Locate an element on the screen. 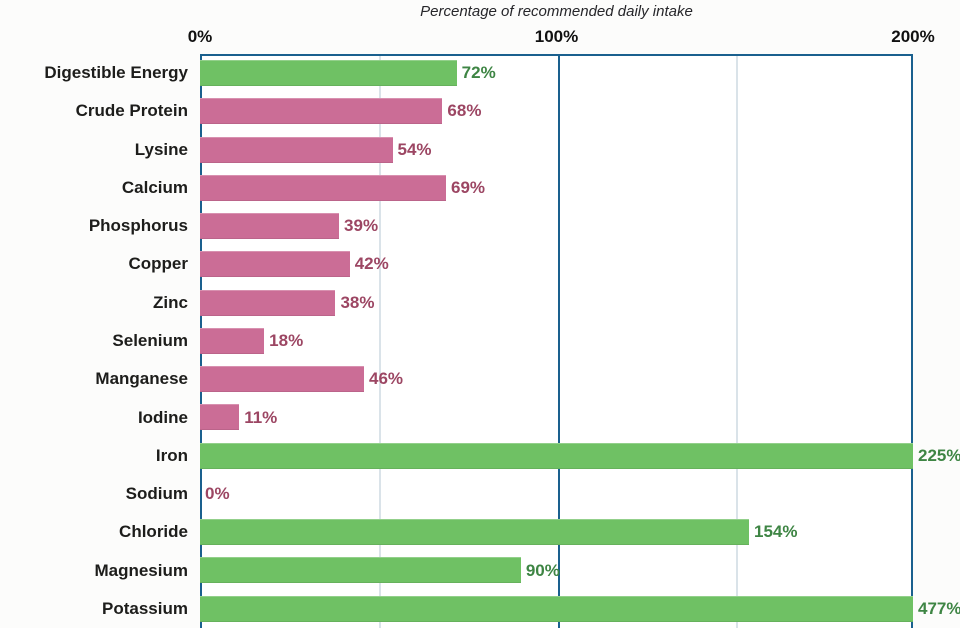 The height and width of the screenshot is (628, 960). chart-row: Iodine 11% is located at coordinates (480, 417).